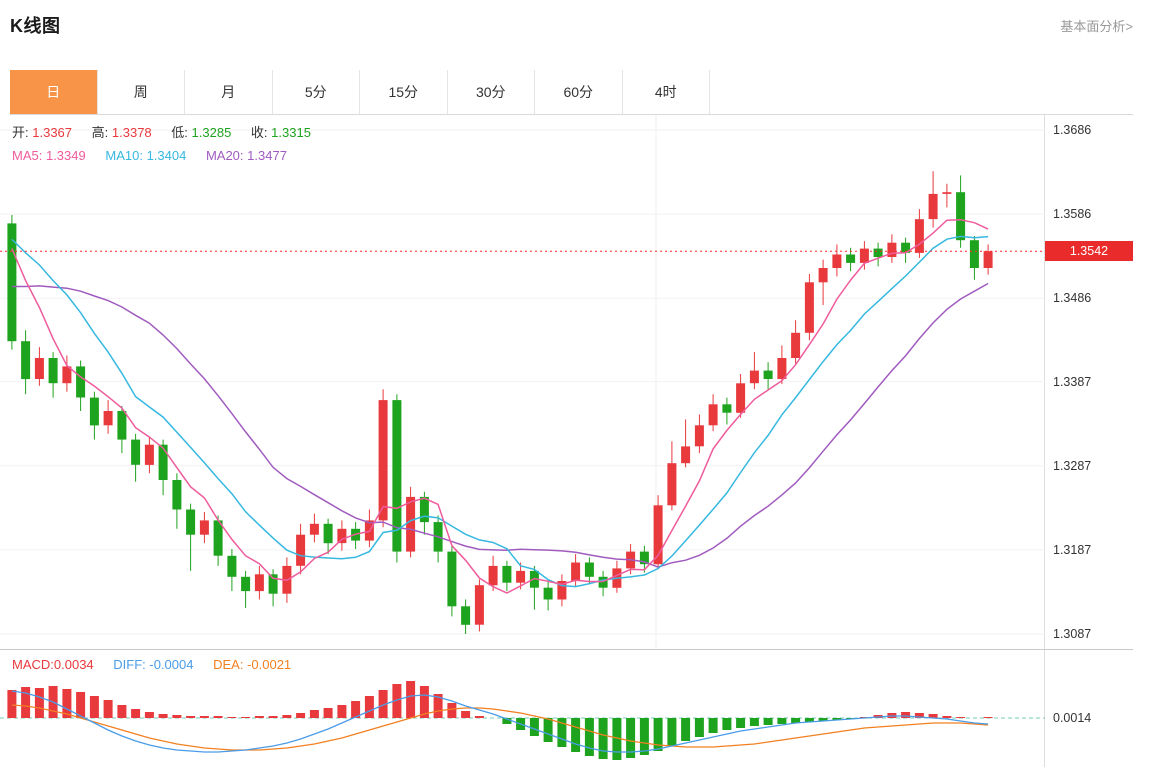 This screenshot has width=1160, height=767. What do you see at coordinates (1096, 26) in the screenshot?
I see `fundamental-analysis-link: 基本面分析>` at bounding box center [1096, 26].